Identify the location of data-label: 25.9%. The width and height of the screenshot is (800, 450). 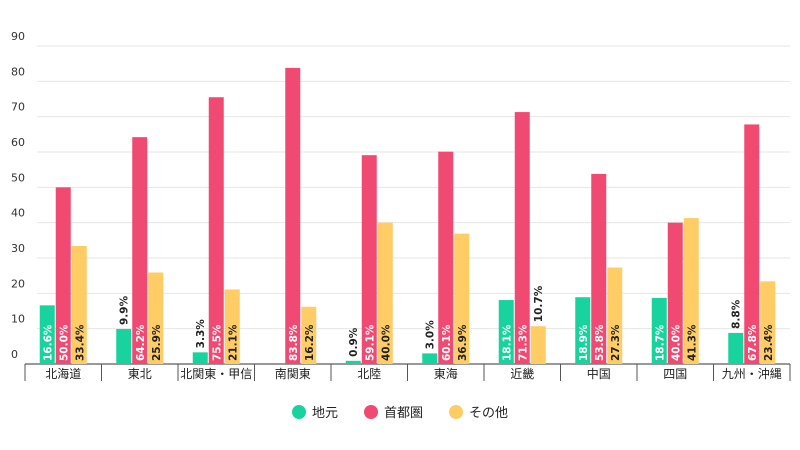
(157, 342).